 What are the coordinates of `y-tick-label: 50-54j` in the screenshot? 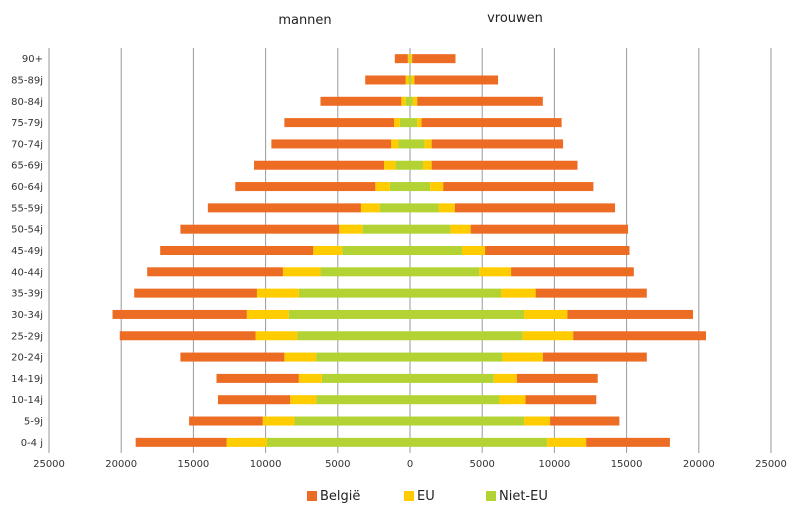 It's located at (27, 230).